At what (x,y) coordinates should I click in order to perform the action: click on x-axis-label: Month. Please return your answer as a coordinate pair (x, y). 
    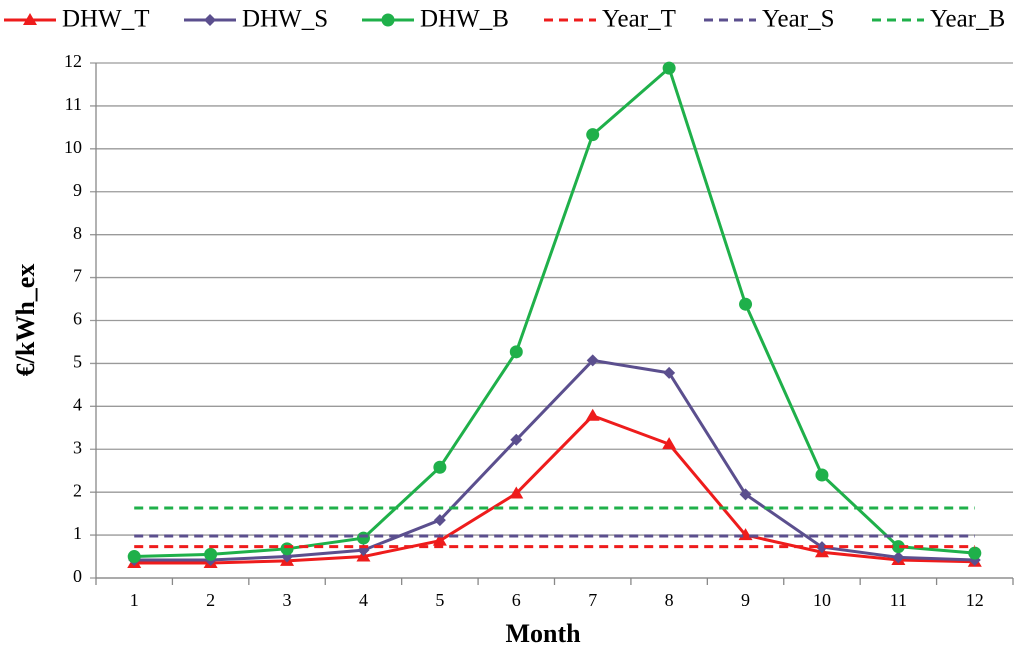
    Looking at the image, I should click on (543, 633).